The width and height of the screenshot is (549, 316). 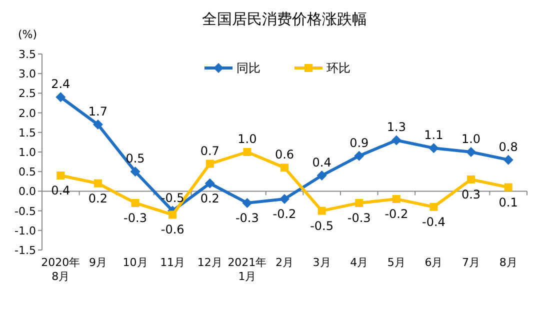 I want to click on data-label: 0.3, so click(x=471, y=194).